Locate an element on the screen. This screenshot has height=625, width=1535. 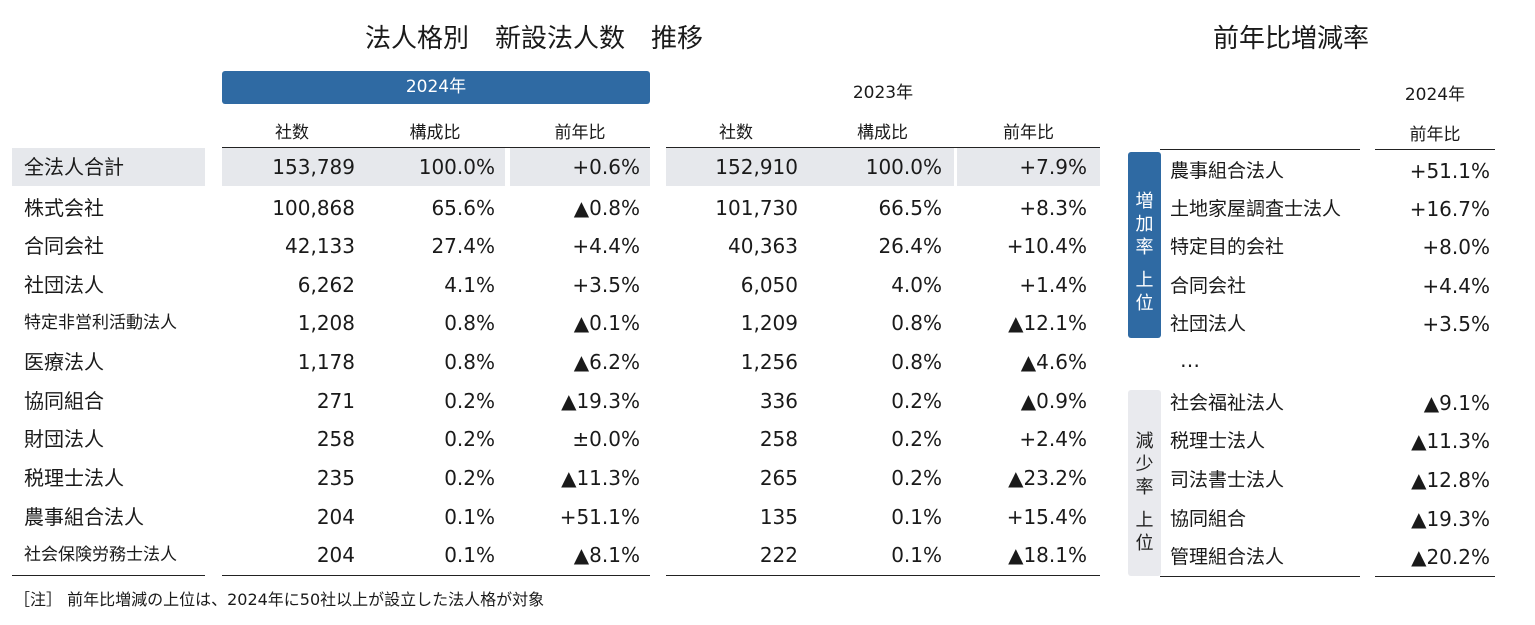
cell-count-2024: 204 is located at coordinates (335, 517).